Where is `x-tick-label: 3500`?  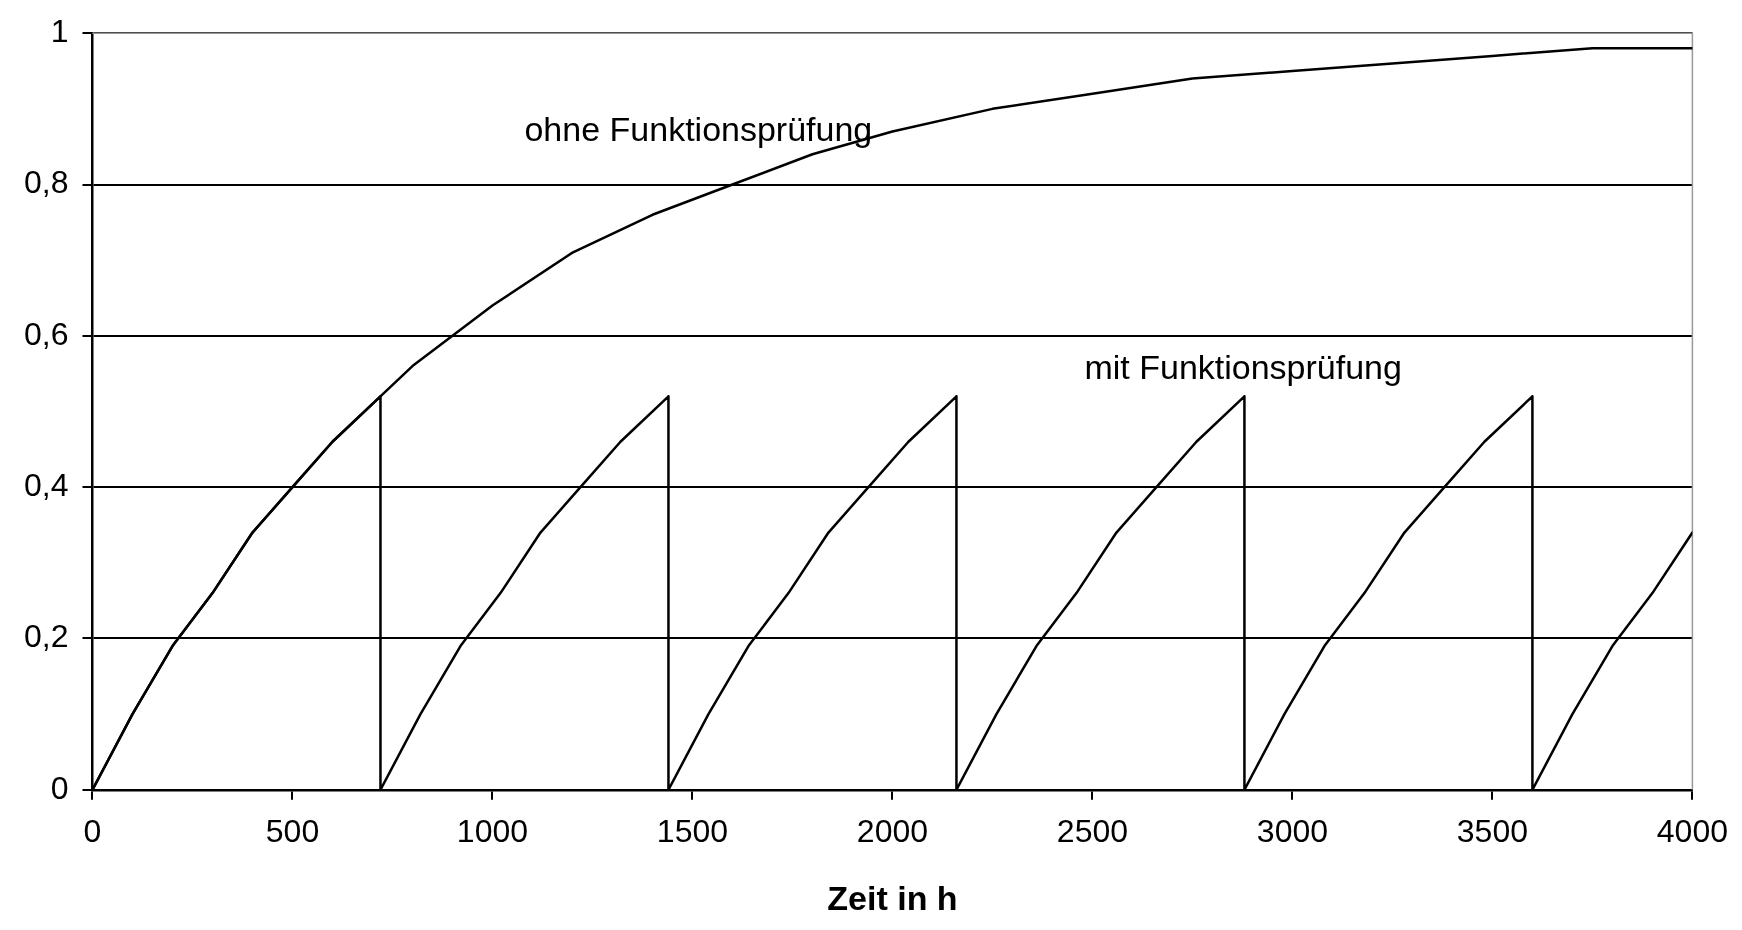 x-tick-label: 3500 is located at coordinates (1492, 830).